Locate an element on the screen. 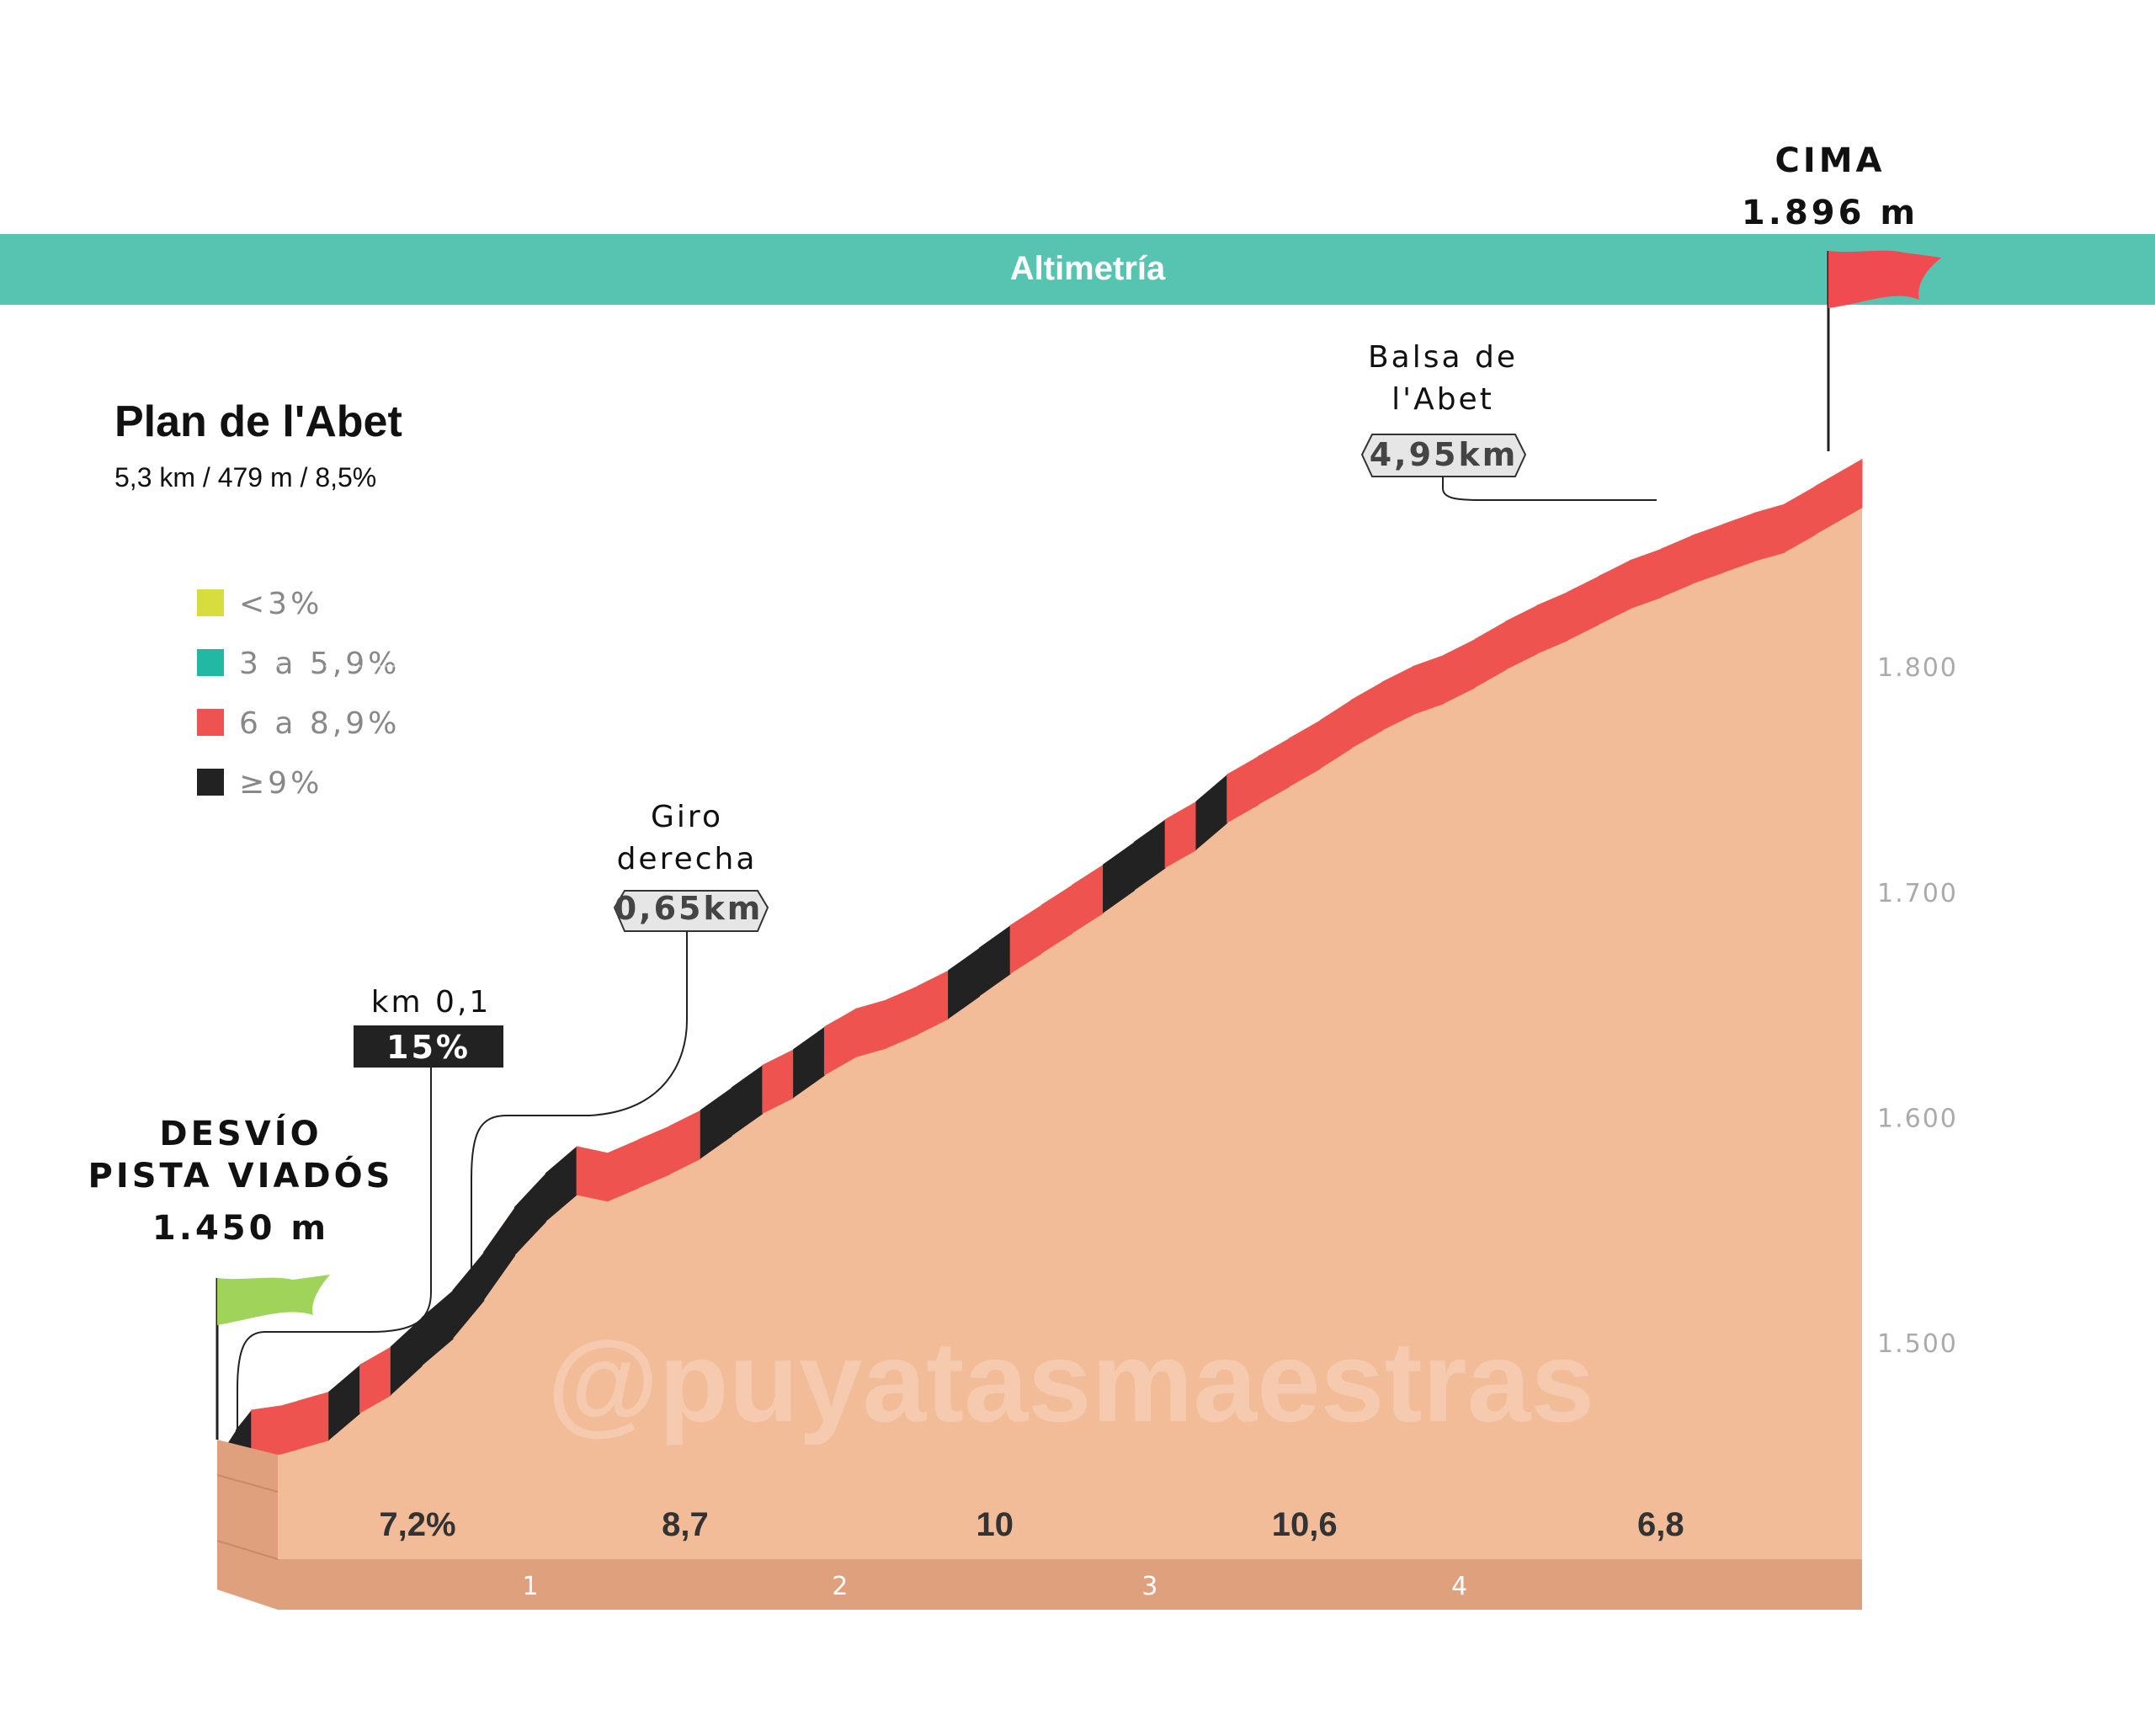 This screenshot has height=1736, width=2155. y-axis-labels: 1.500 1.600 1.700 1.800 is located at coordinates (1917, 1006).